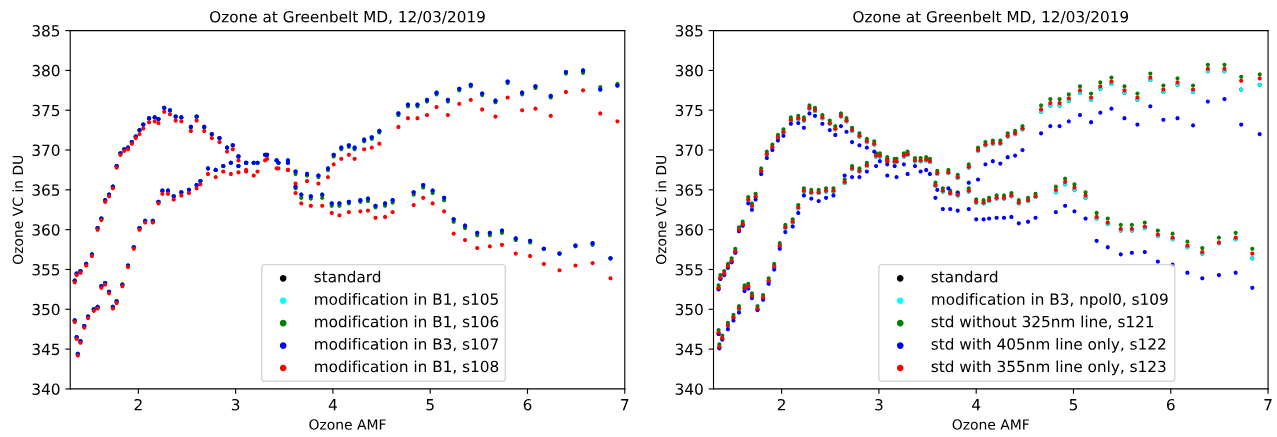 Image resolution: width=1277 pixels, height=437 pixels. What do you see at coordinates (406, 300) in the screenshot?
I see `legend-label: modification in B1, s105` at bounding box center [406, 300].